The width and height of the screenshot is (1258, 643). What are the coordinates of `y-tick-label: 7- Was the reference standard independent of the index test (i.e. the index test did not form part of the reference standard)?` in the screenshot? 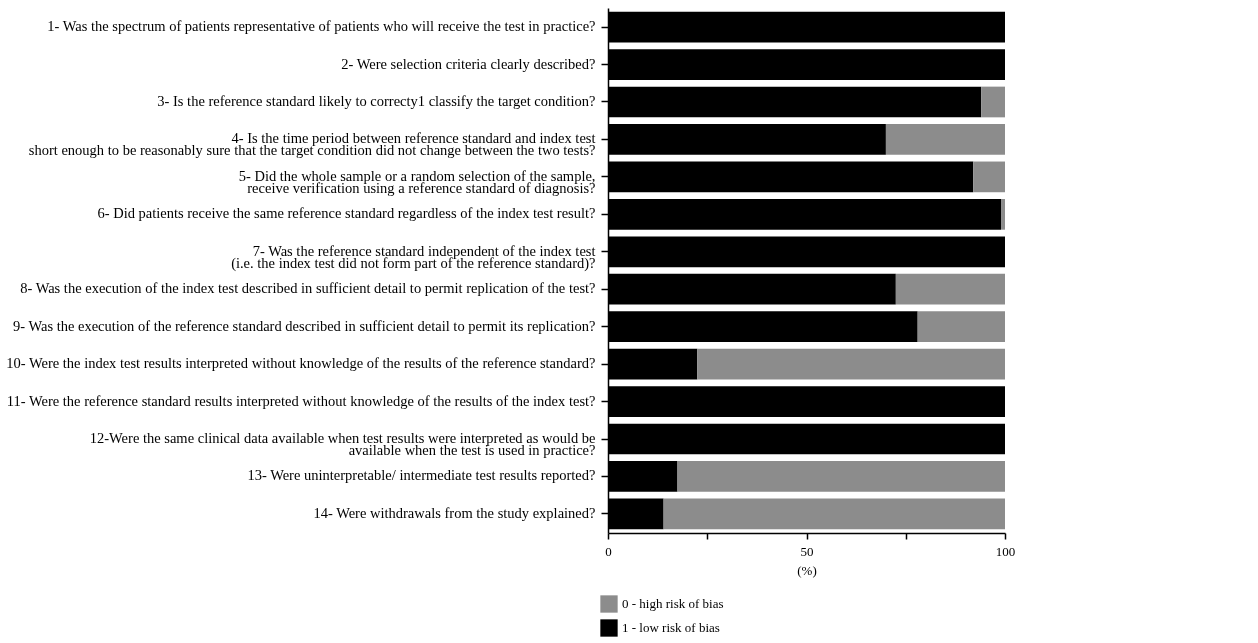 It's located at (413, 257).